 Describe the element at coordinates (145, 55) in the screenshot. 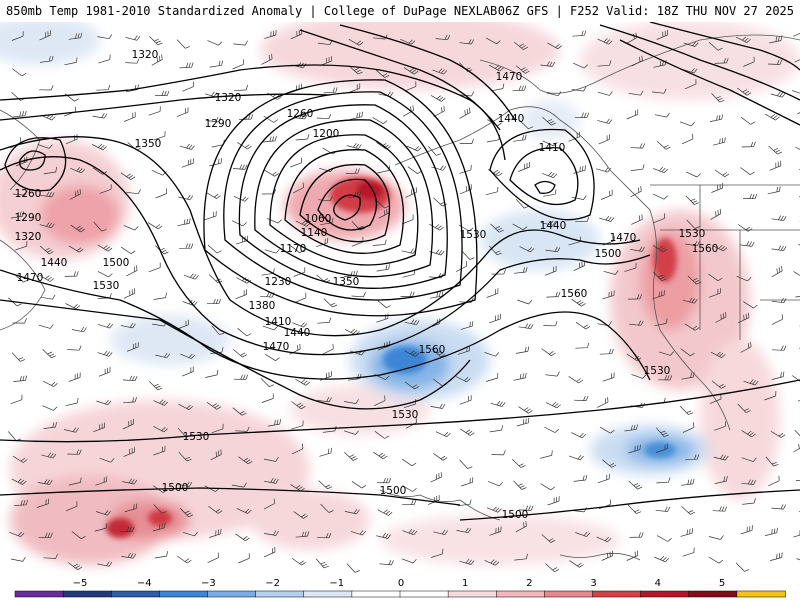

I see `contour-label: 1320` at that location.